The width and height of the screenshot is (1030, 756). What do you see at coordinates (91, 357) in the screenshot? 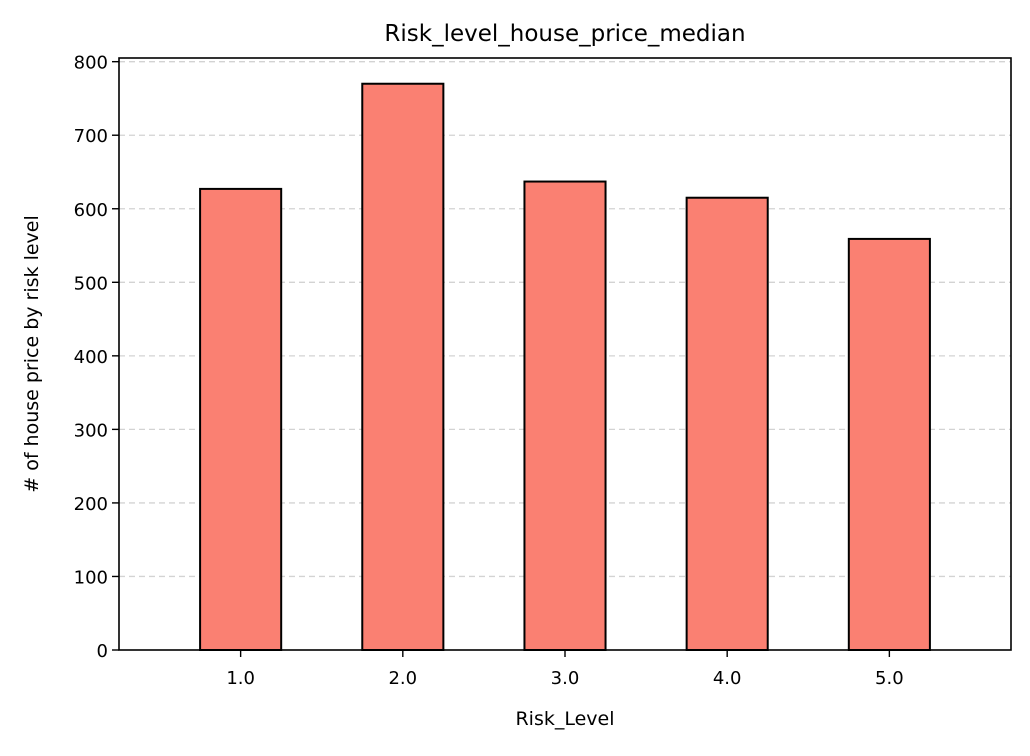
I see `y-tick-label: 400` at bounding box center [91, 357].